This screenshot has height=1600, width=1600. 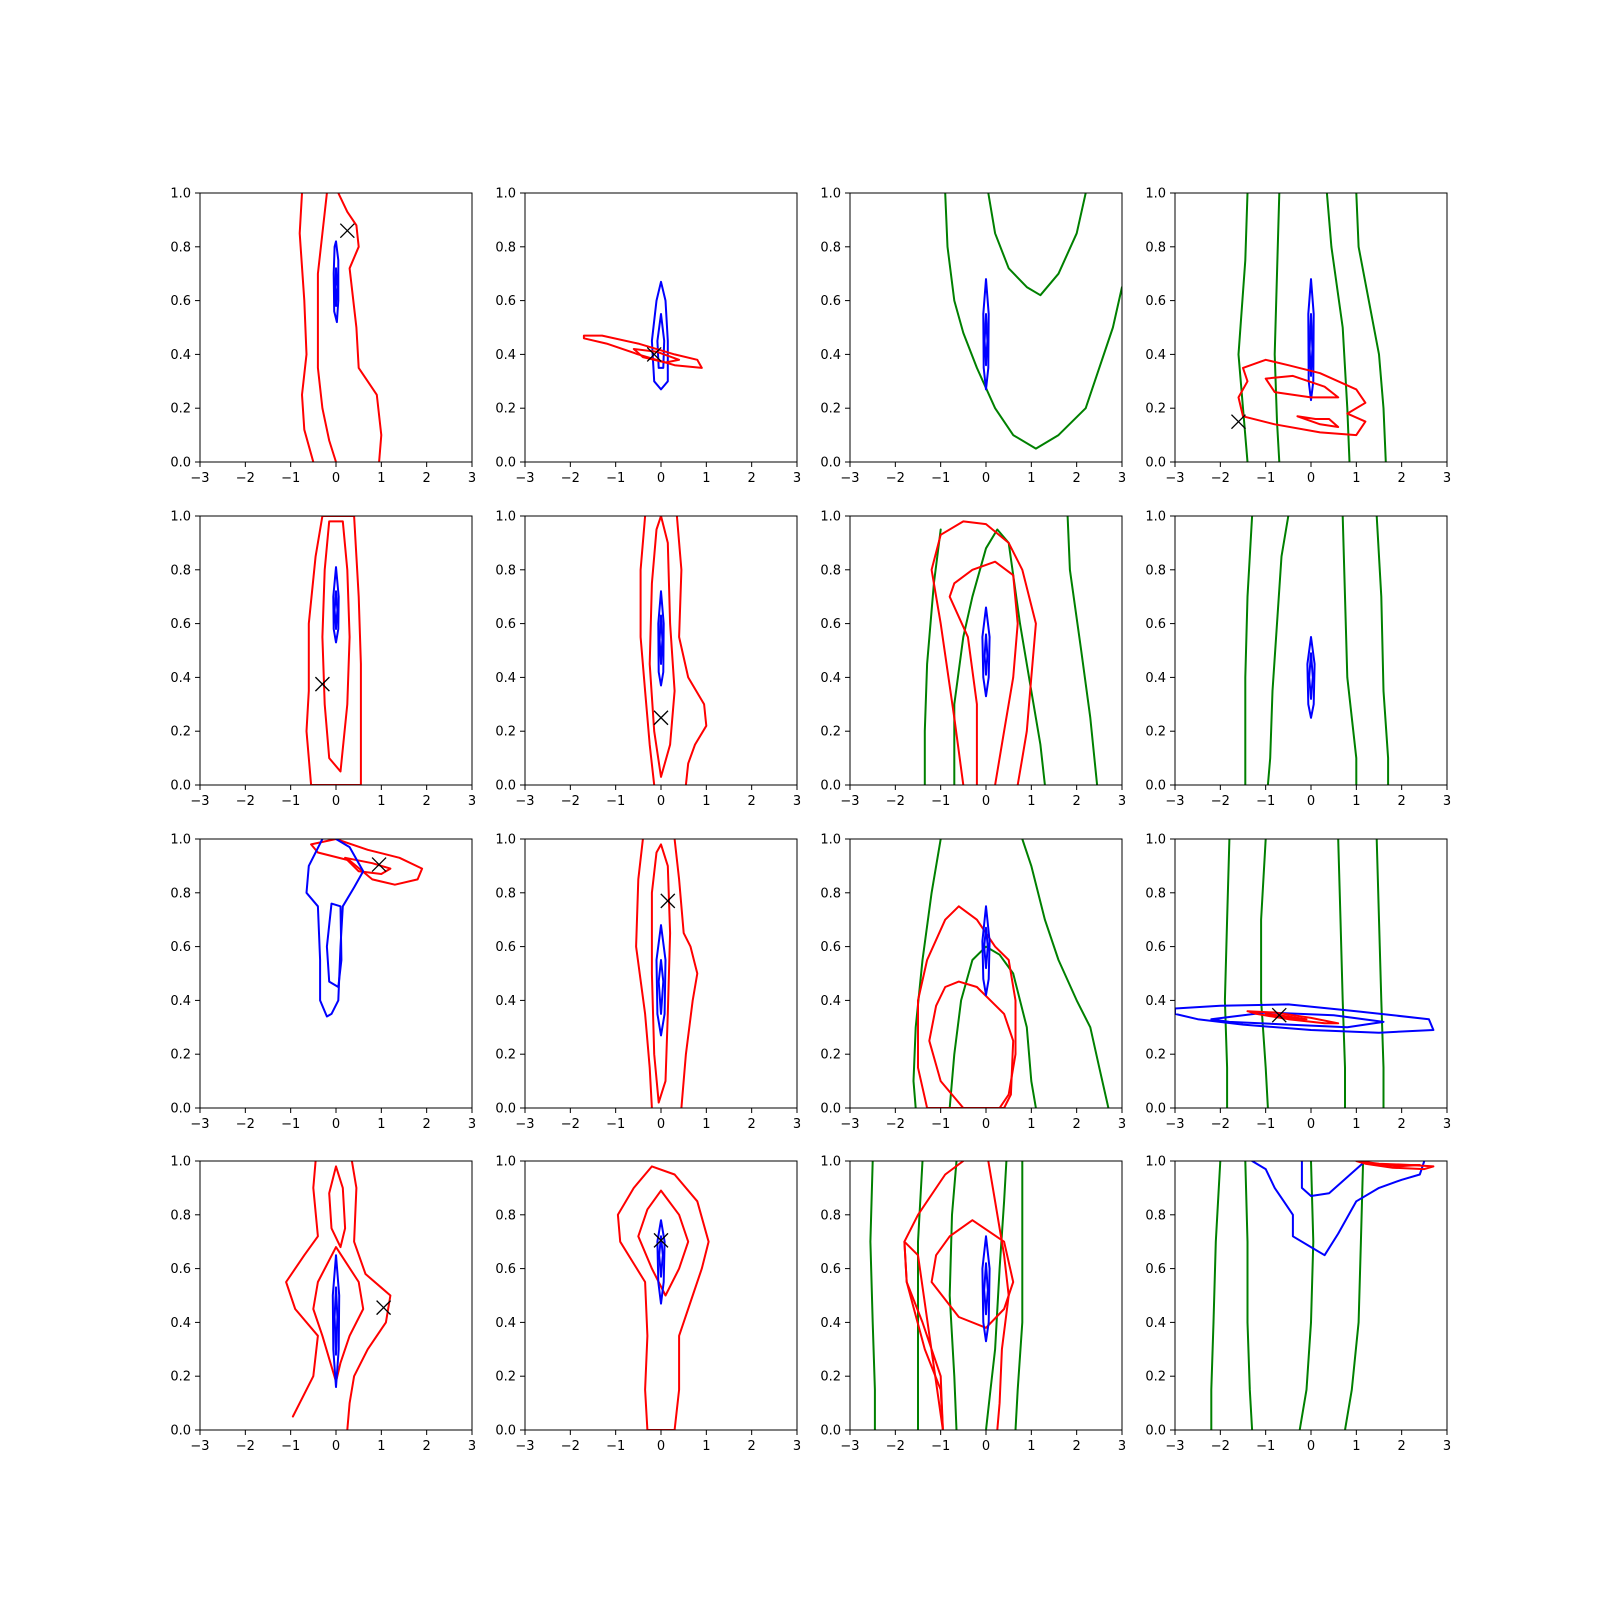 I want to click on subplot-2-1: −3 −2 −1 0 1 2 3 0.0 0.2 0.4 0.6 0.8 1.0, so click(x=323, y=660).